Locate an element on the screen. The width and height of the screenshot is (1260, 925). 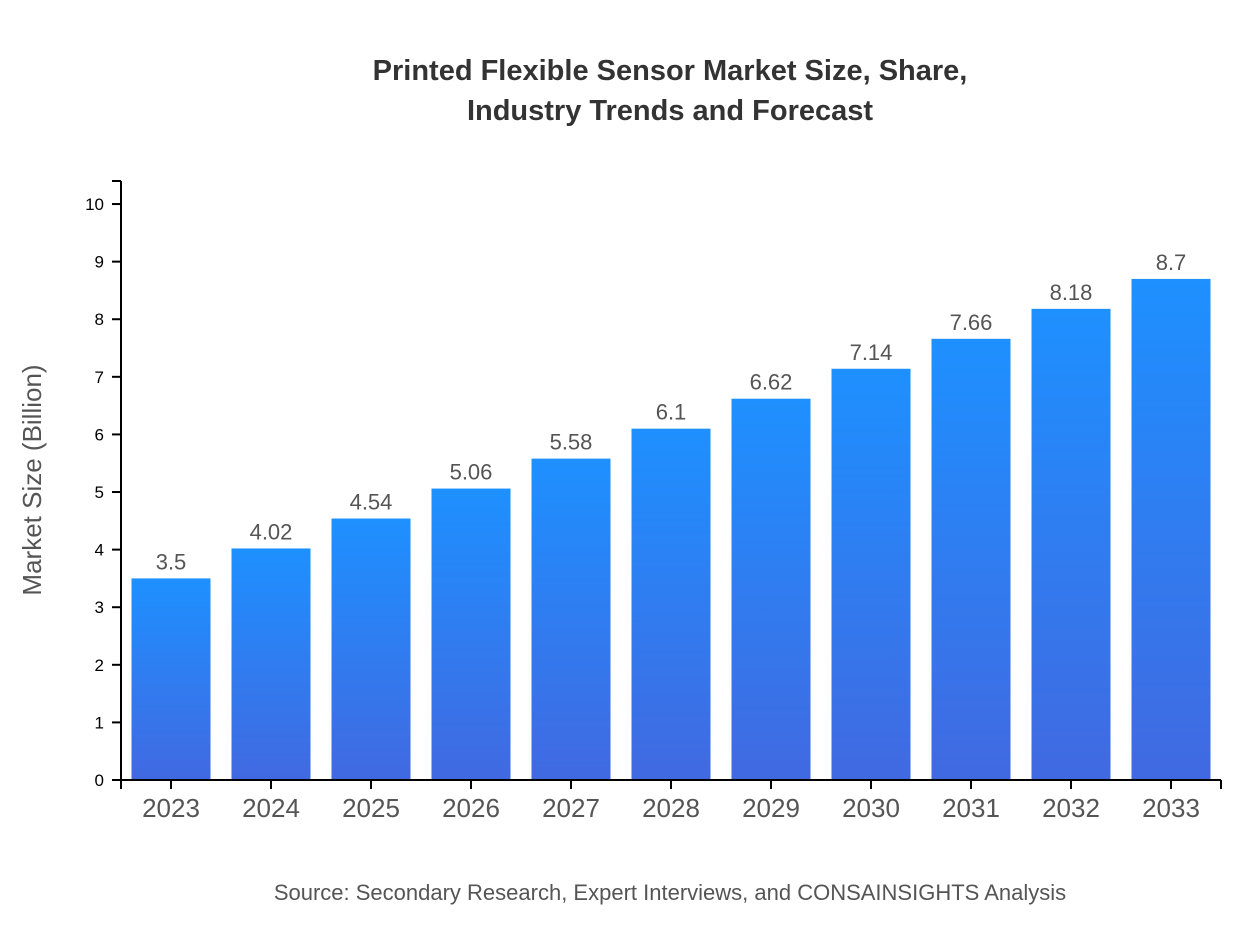
x-tick-label-2027: 2027 is located at coordinates (571, 808).